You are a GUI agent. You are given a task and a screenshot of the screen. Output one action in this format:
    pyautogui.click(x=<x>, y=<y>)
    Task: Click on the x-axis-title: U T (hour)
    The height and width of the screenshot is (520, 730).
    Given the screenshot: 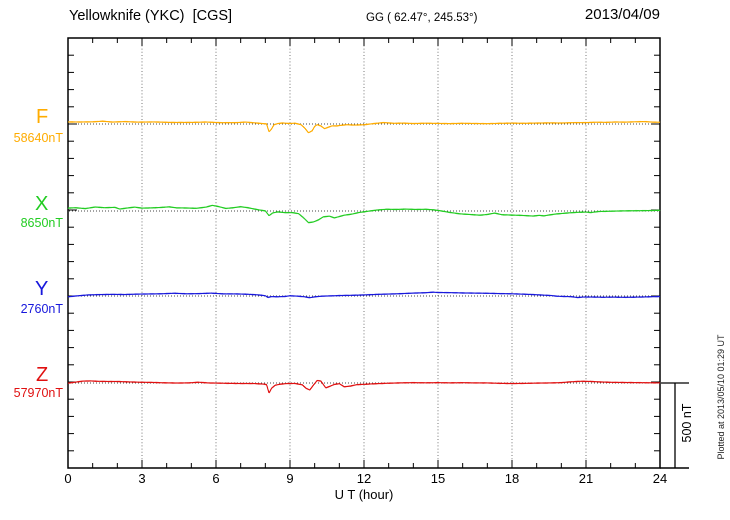 What is the action you would take?
    pyautogui.click(x=364, y=494)
    